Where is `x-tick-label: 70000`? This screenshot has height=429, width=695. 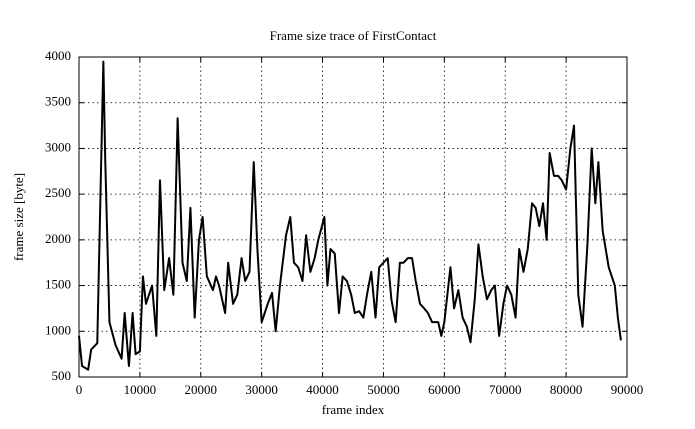 x-tick-label: 70000 is located at coordinates (505, 389).